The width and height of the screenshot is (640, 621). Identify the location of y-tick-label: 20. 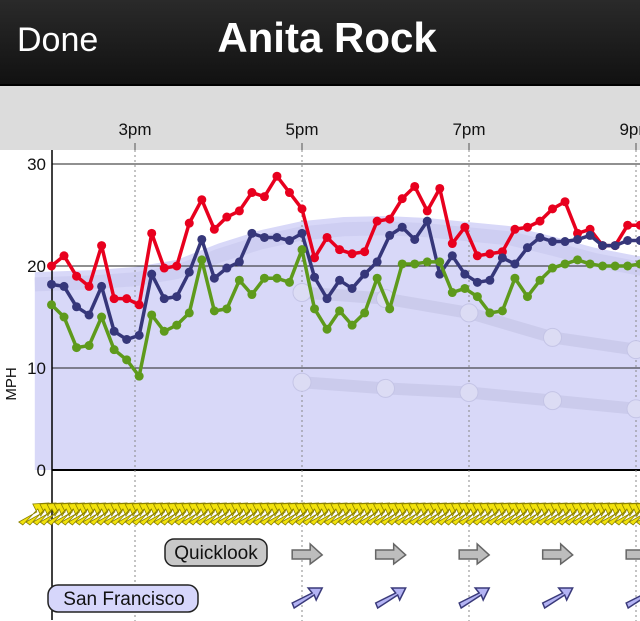
(36, 266).